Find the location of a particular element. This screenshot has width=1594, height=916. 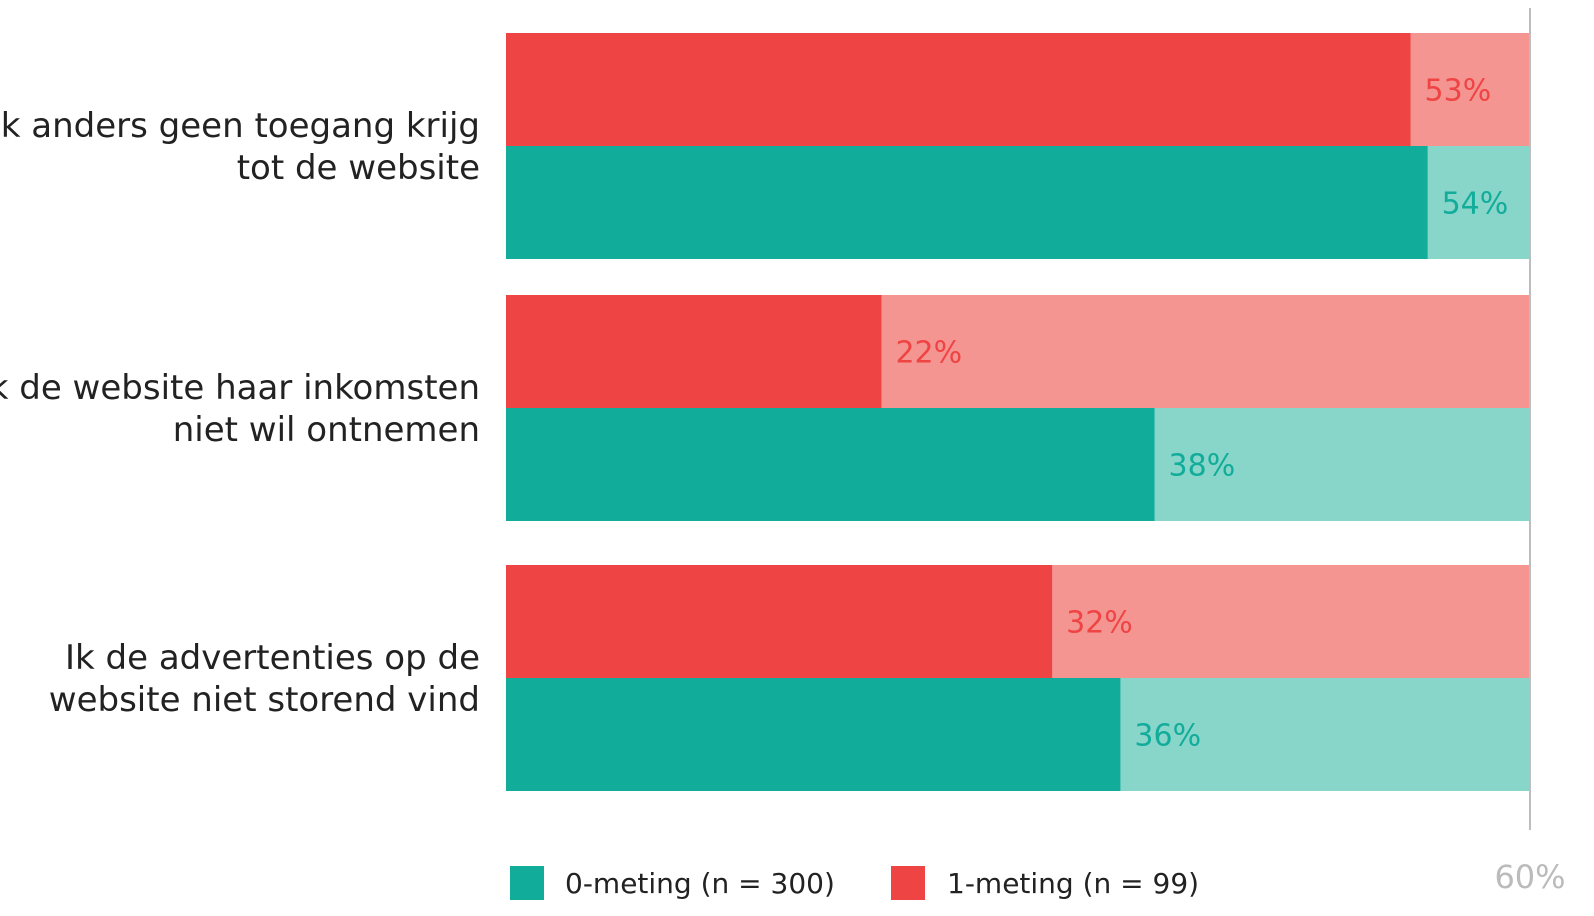

axis-layer: 60% is located at coordinates (1530, 452).